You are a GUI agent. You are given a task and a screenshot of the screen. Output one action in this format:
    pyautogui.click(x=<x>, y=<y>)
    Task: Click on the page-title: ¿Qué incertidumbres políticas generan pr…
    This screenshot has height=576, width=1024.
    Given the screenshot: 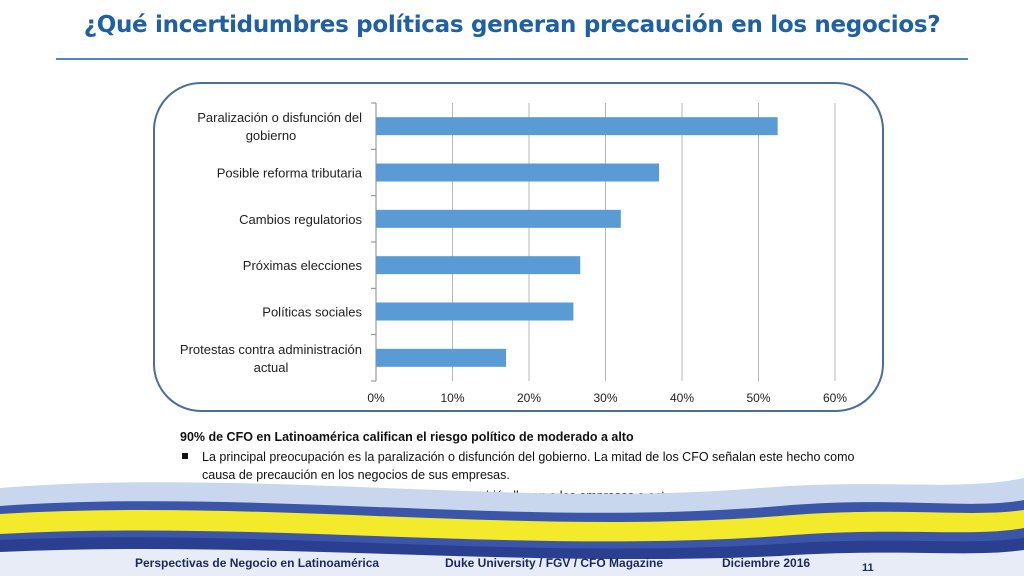 What is the action you would take?
    pyautogui.click(x=512, y=25)
    